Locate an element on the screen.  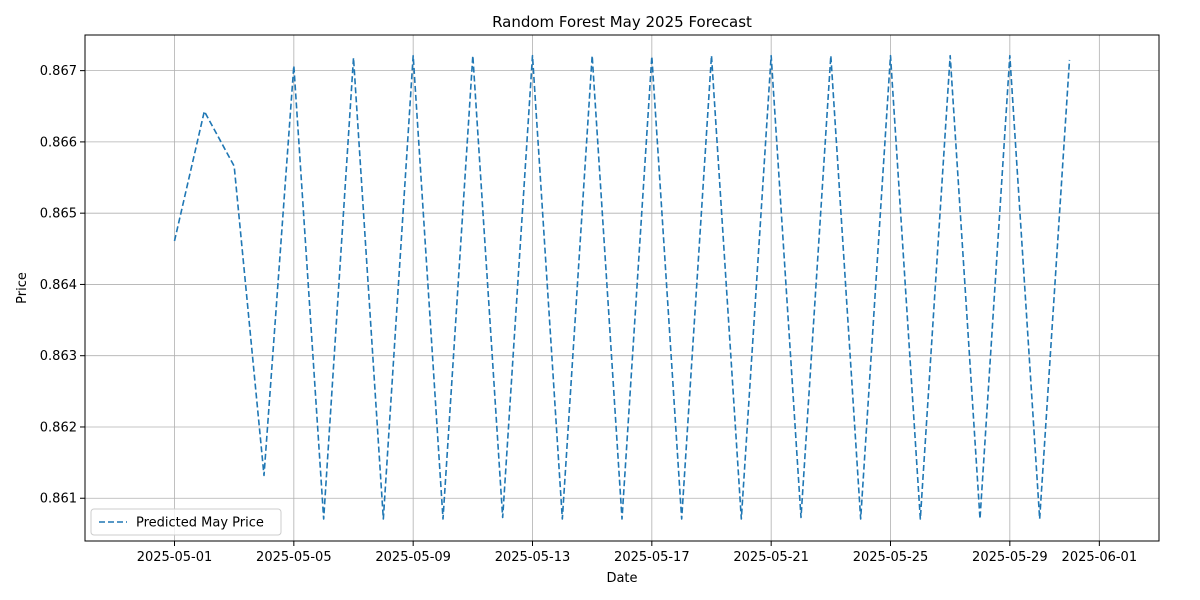
x-axis-title: Date is located at coordinates (621, 578).